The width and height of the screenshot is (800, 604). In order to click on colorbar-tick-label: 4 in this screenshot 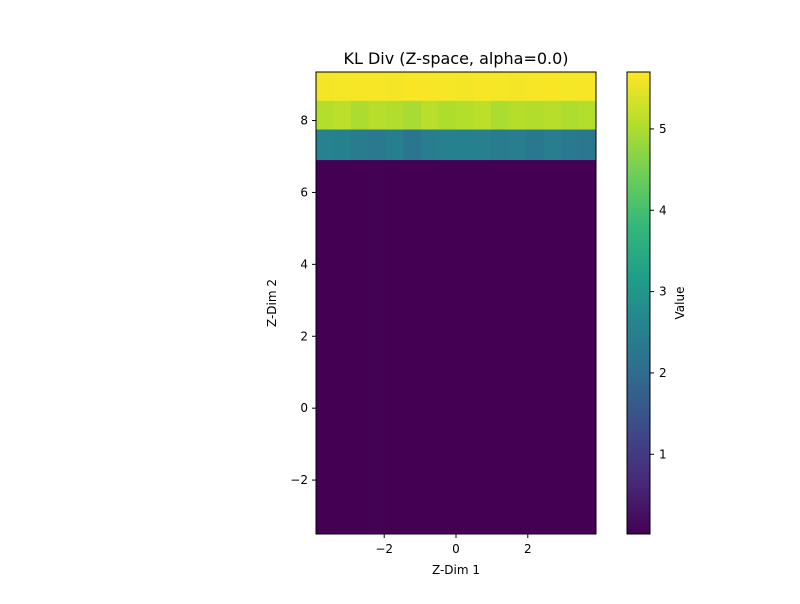, I will do `click(663, 210)`.